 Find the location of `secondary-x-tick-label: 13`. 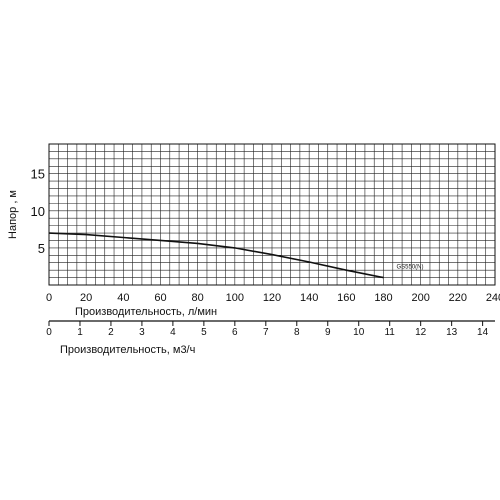

secondary-x-tick-label: 13 is located at coordinates (452, 332).